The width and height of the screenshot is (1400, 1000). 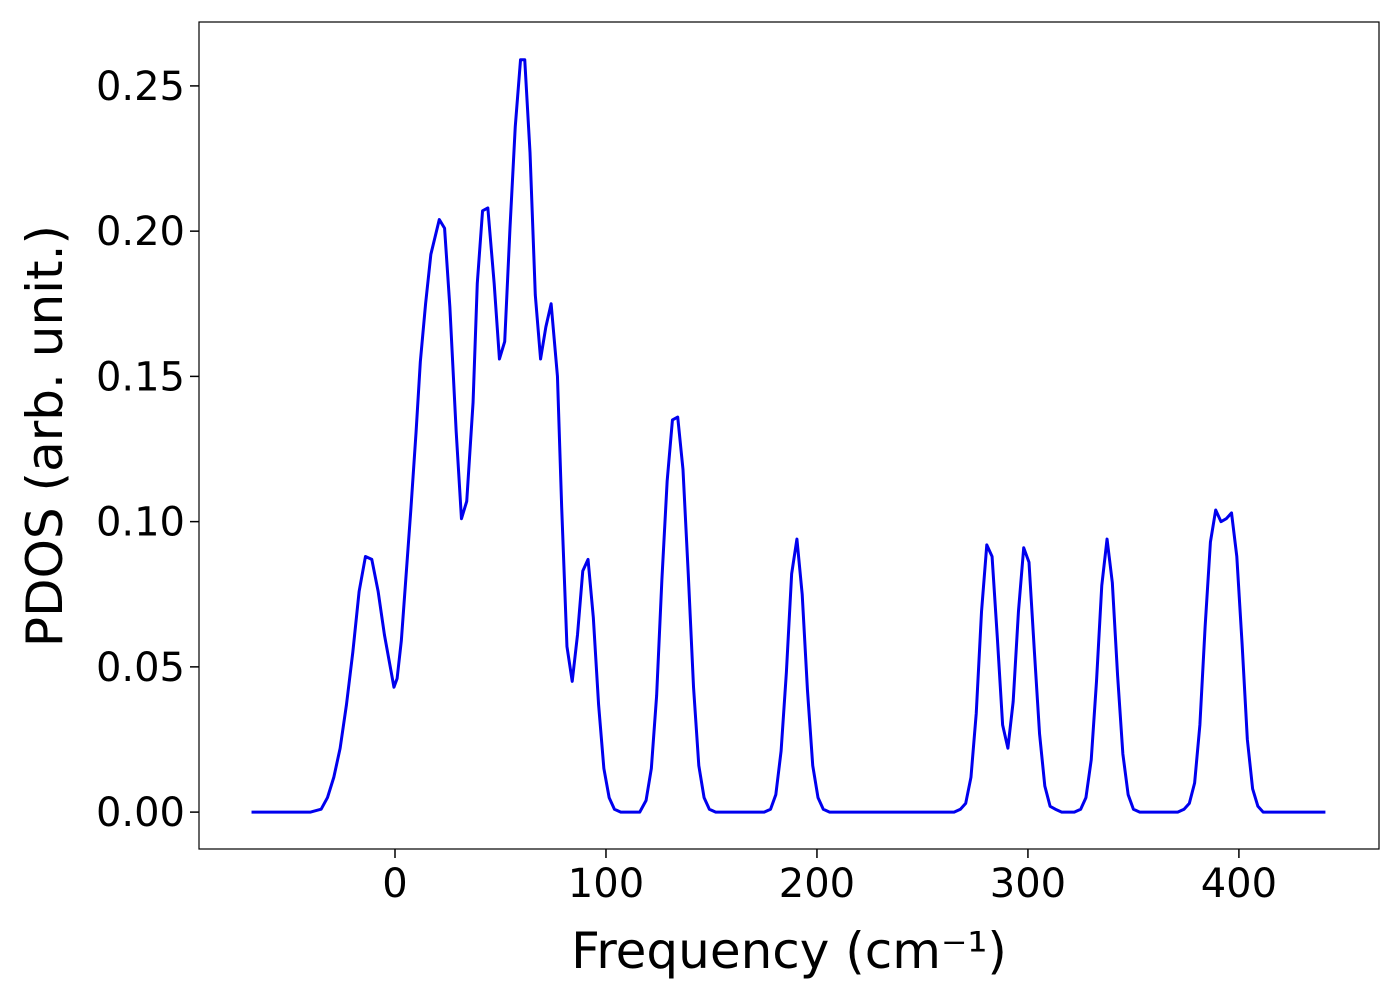 What do you see at coordinates (140, 668) in the screenshot?
I see `y-tick-label: 0.05` at bounding box center [140, 668].